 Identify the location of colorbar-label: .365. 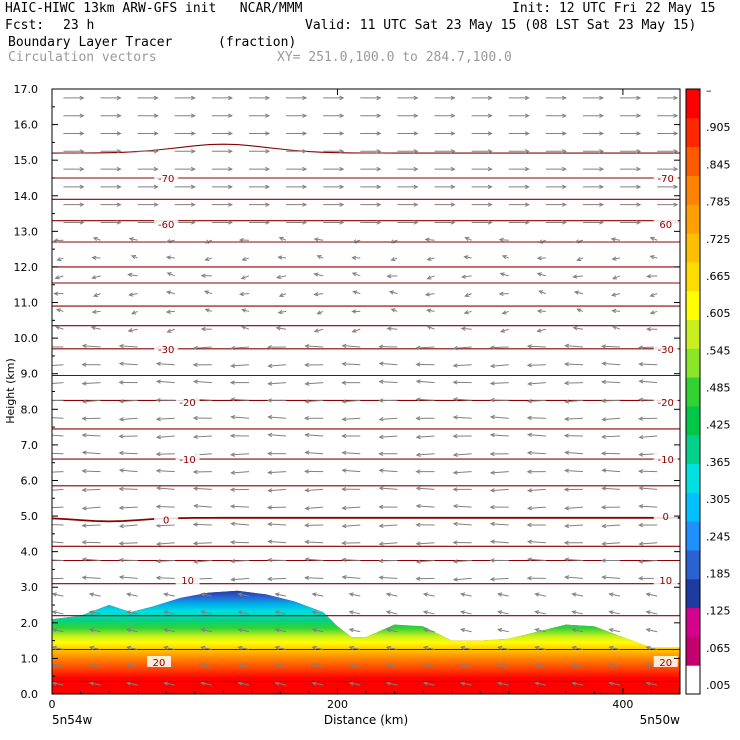
(718, 462).